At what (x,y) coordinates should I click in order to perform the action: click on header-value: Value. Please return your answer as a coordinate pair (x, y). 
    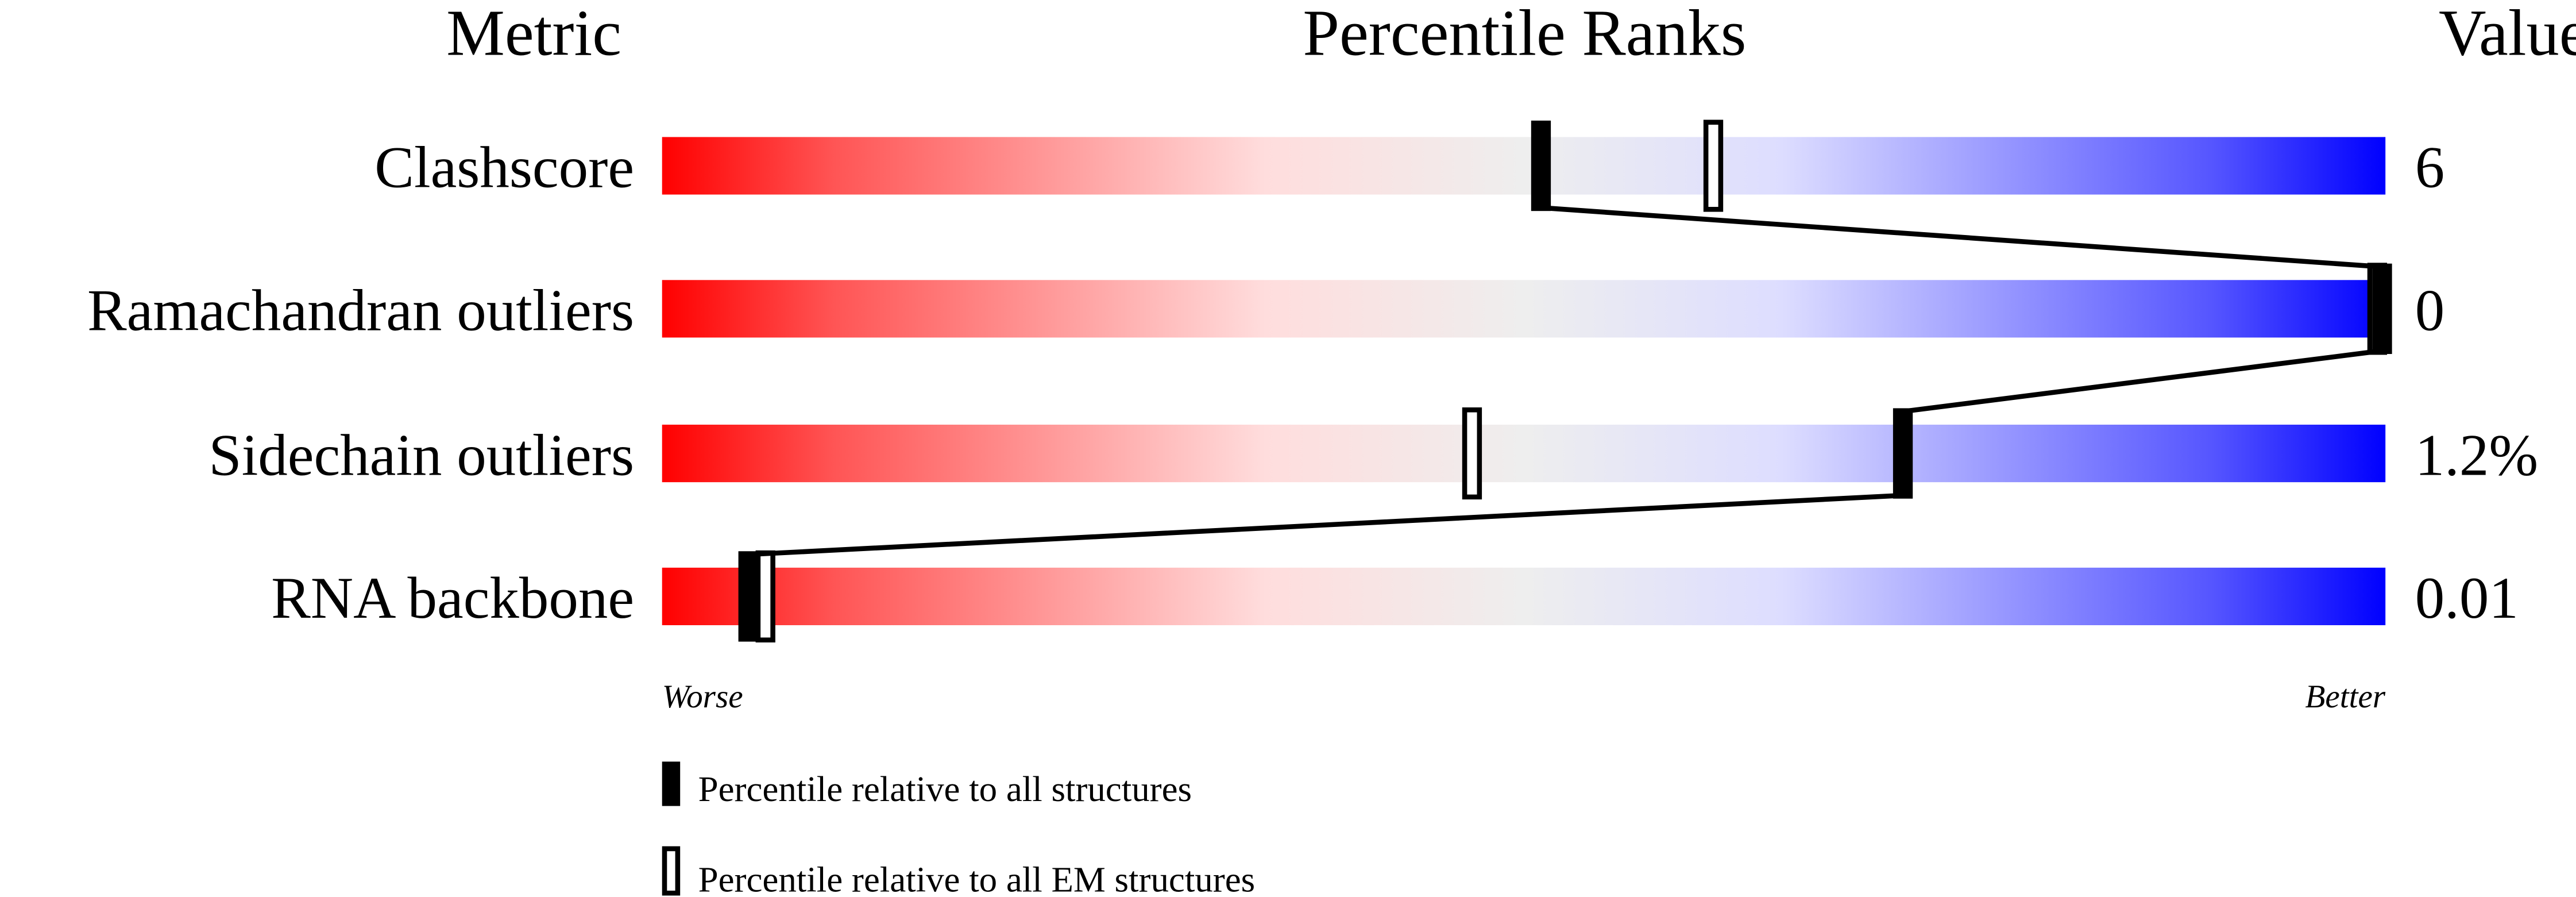
    Looking at the image, I should click on (2507, 34).